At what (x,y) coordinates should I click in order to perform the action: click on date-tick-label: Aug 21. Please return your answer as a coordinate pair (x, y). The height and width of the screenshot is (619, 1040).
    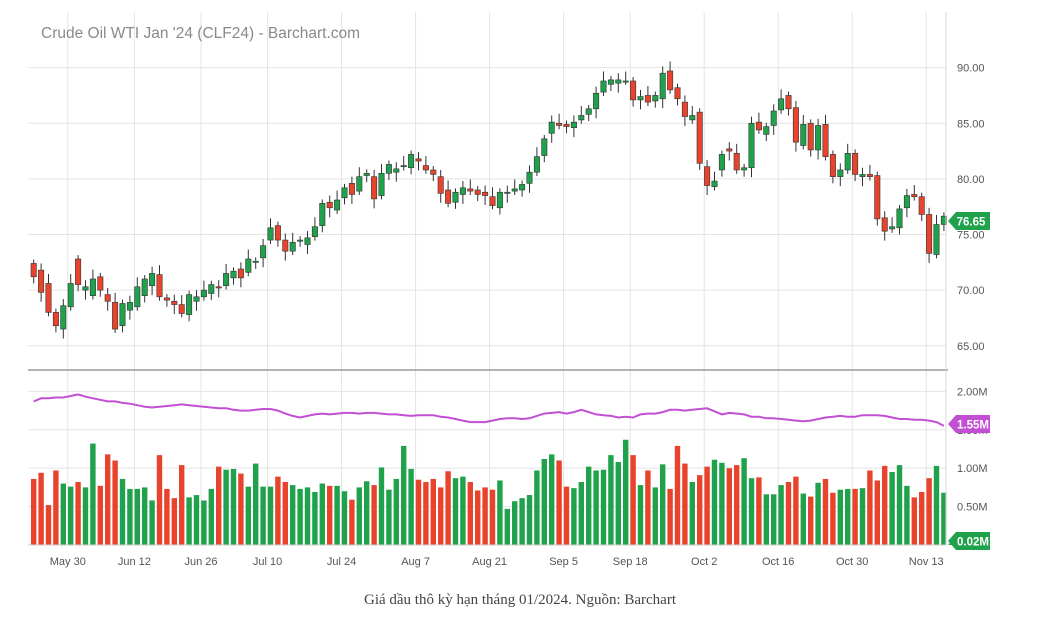
    Looking at the image, I should click on (489, 562).